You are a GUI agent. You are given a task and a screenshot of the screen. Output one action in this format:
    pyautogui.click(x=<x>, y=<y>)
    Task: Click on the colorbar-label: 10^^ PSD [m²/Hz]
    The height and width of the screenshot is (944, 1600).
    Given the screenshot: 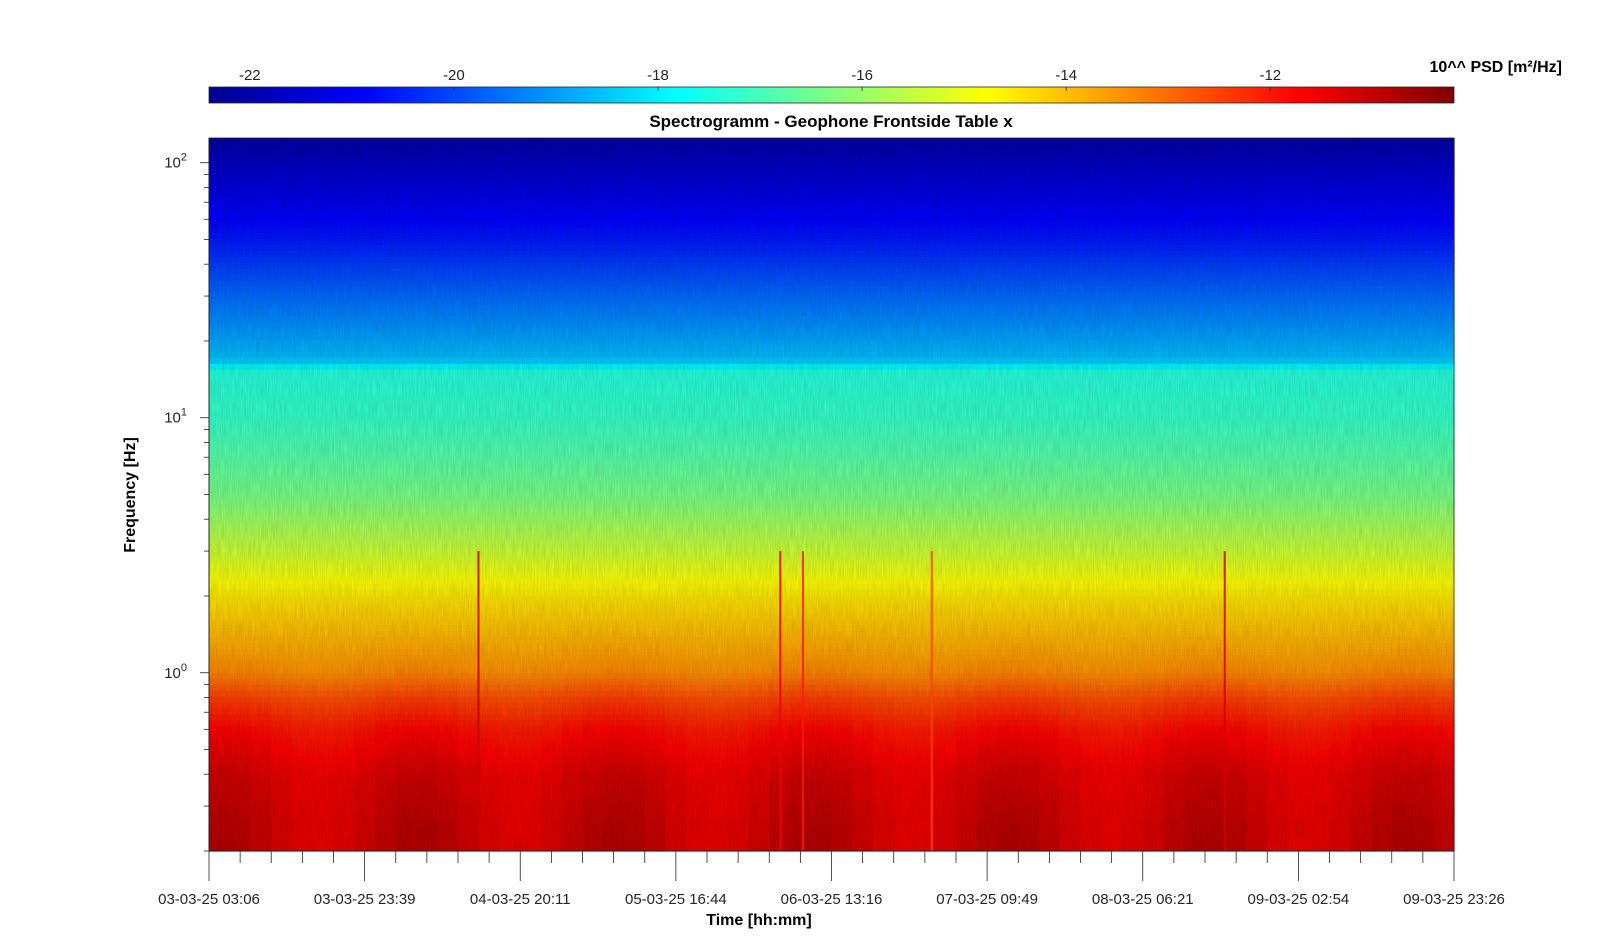 What is the action you would take?
    pyautogui.click(x=1496, y=67)
    